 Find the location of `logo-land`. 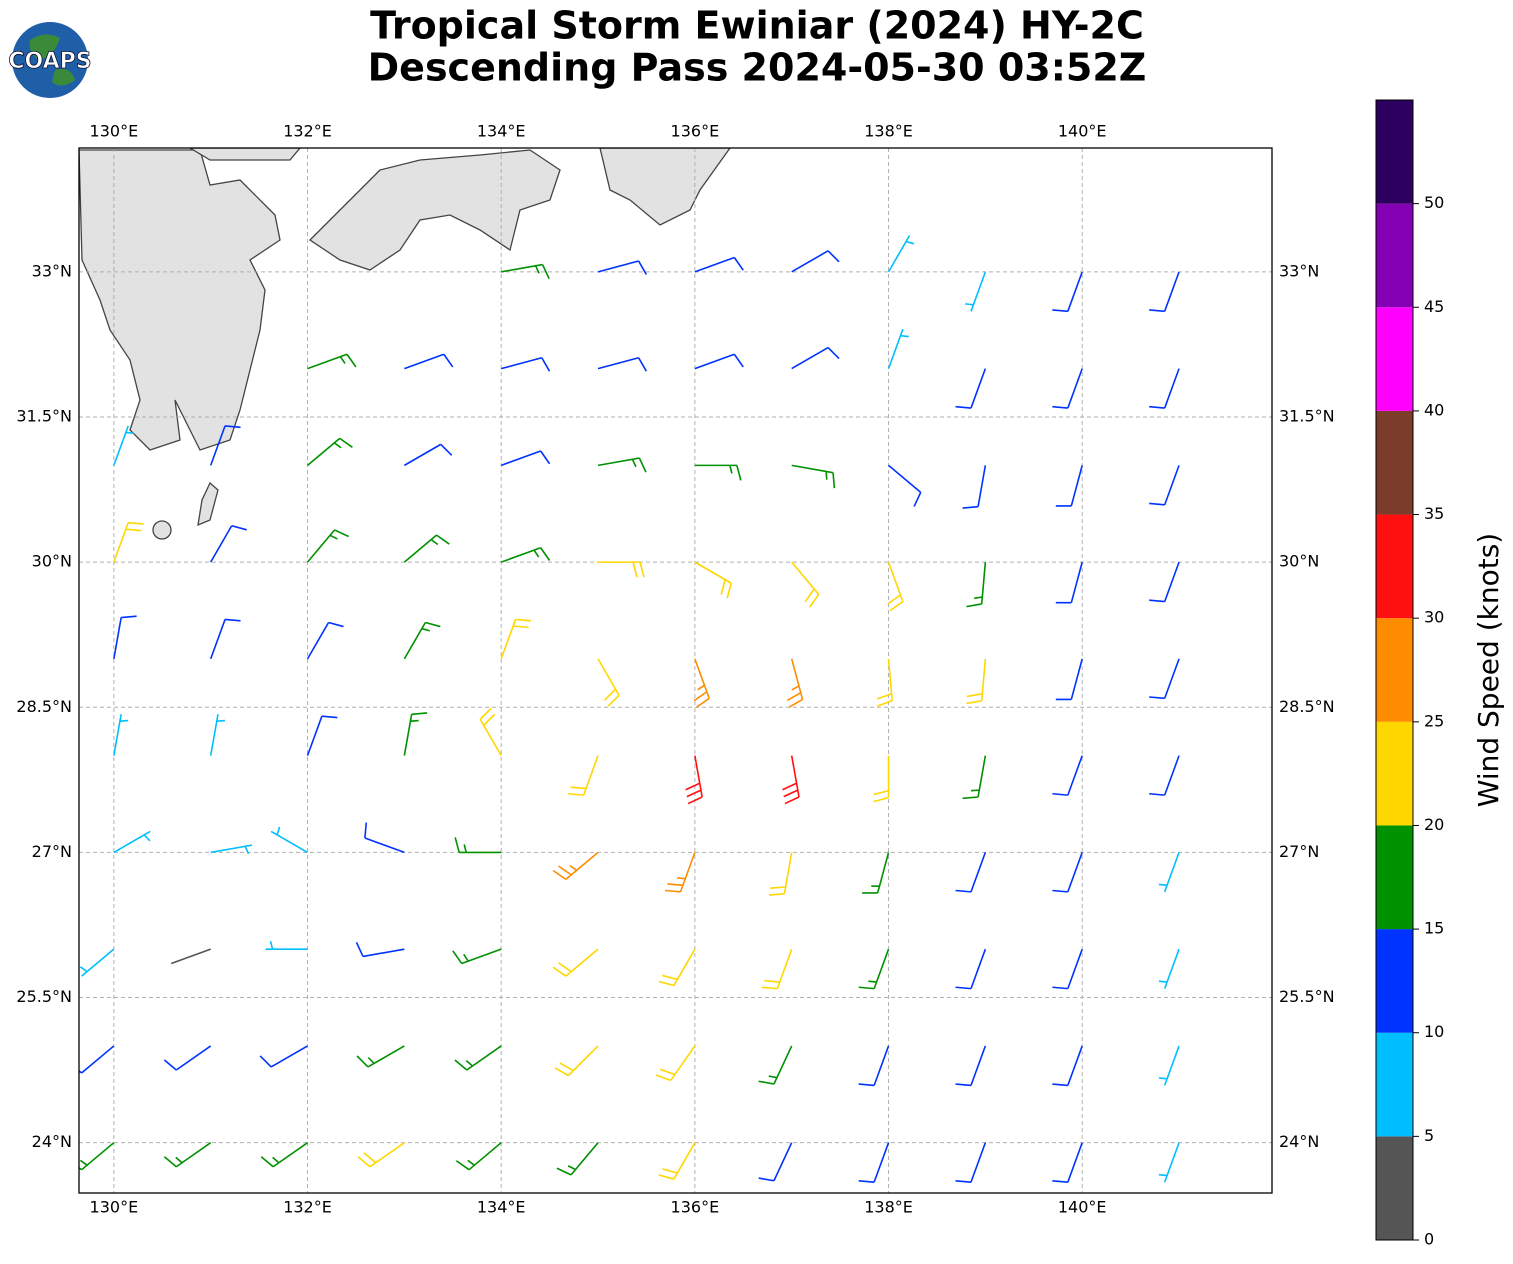

logo-land is located at coordinates (52, 60).